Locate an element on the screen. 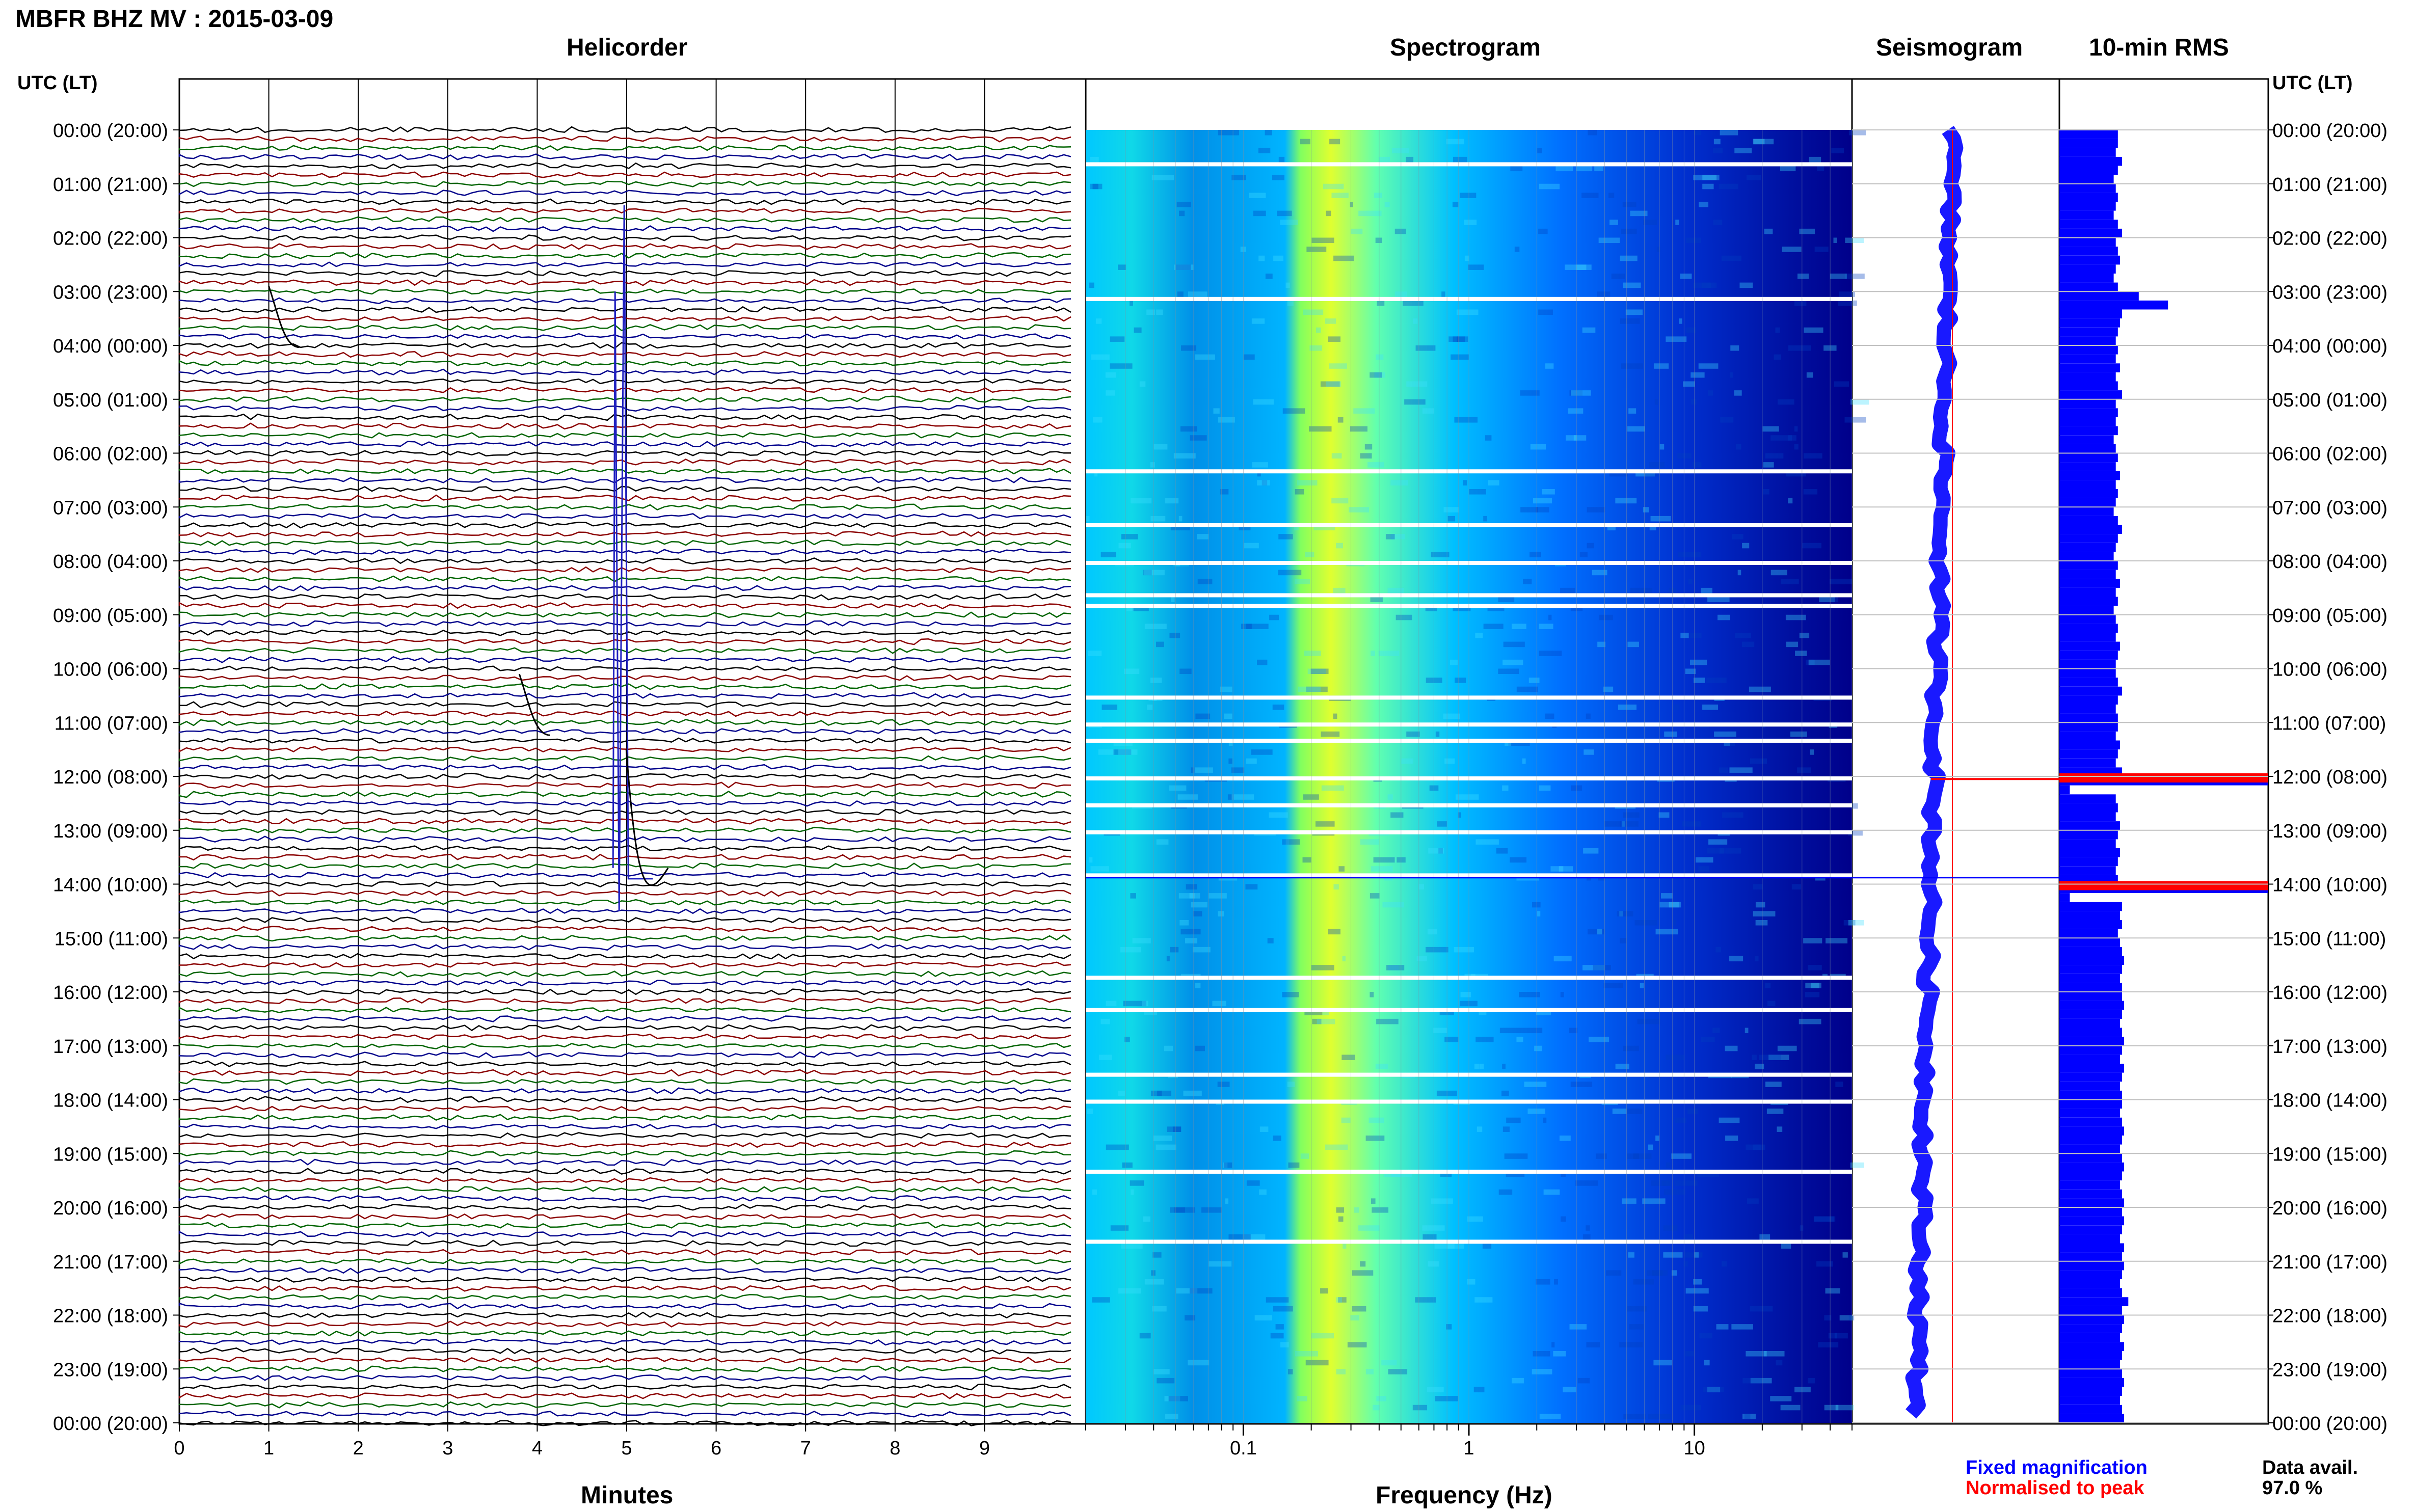 The height and width of the screenshot is (1512, 2415). y-tick-label-left: 02:00 (22:00) is located at coordinates (110, 239).